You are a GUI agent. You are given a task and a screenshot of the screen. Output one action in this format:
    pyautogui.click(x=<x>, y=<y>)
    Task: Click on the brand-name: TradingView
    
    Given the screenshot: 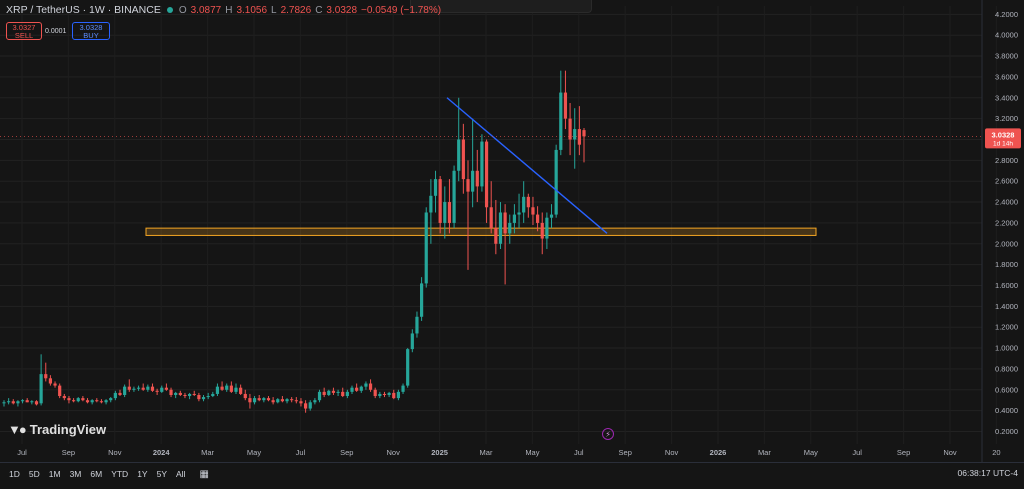 What is the action you would take?
    pyautogui.click(x=68, y=429)
    